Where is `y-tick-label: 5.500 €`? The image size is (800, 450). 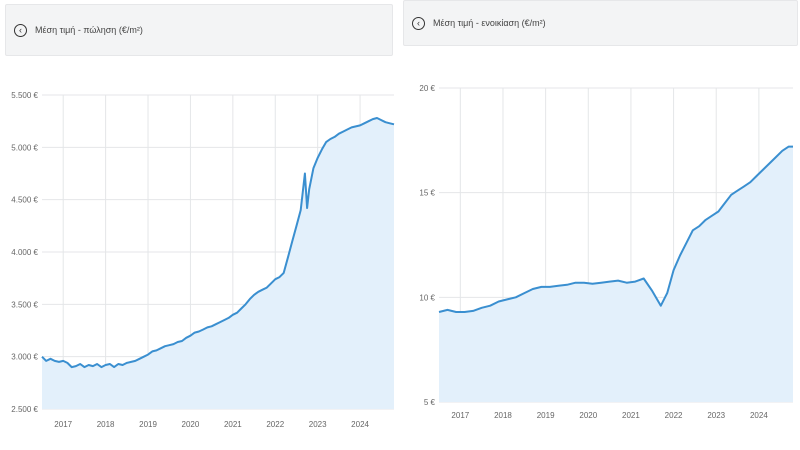
y-tick-label: 5.500 € is located at coordinates (24, 95).